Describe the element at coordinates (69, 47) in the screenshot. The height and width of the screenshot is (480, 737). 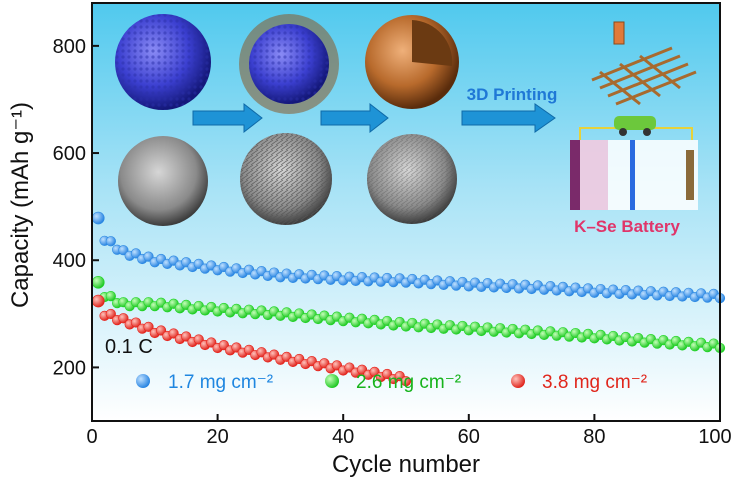
I see `y-tick-label: 800` at that location.